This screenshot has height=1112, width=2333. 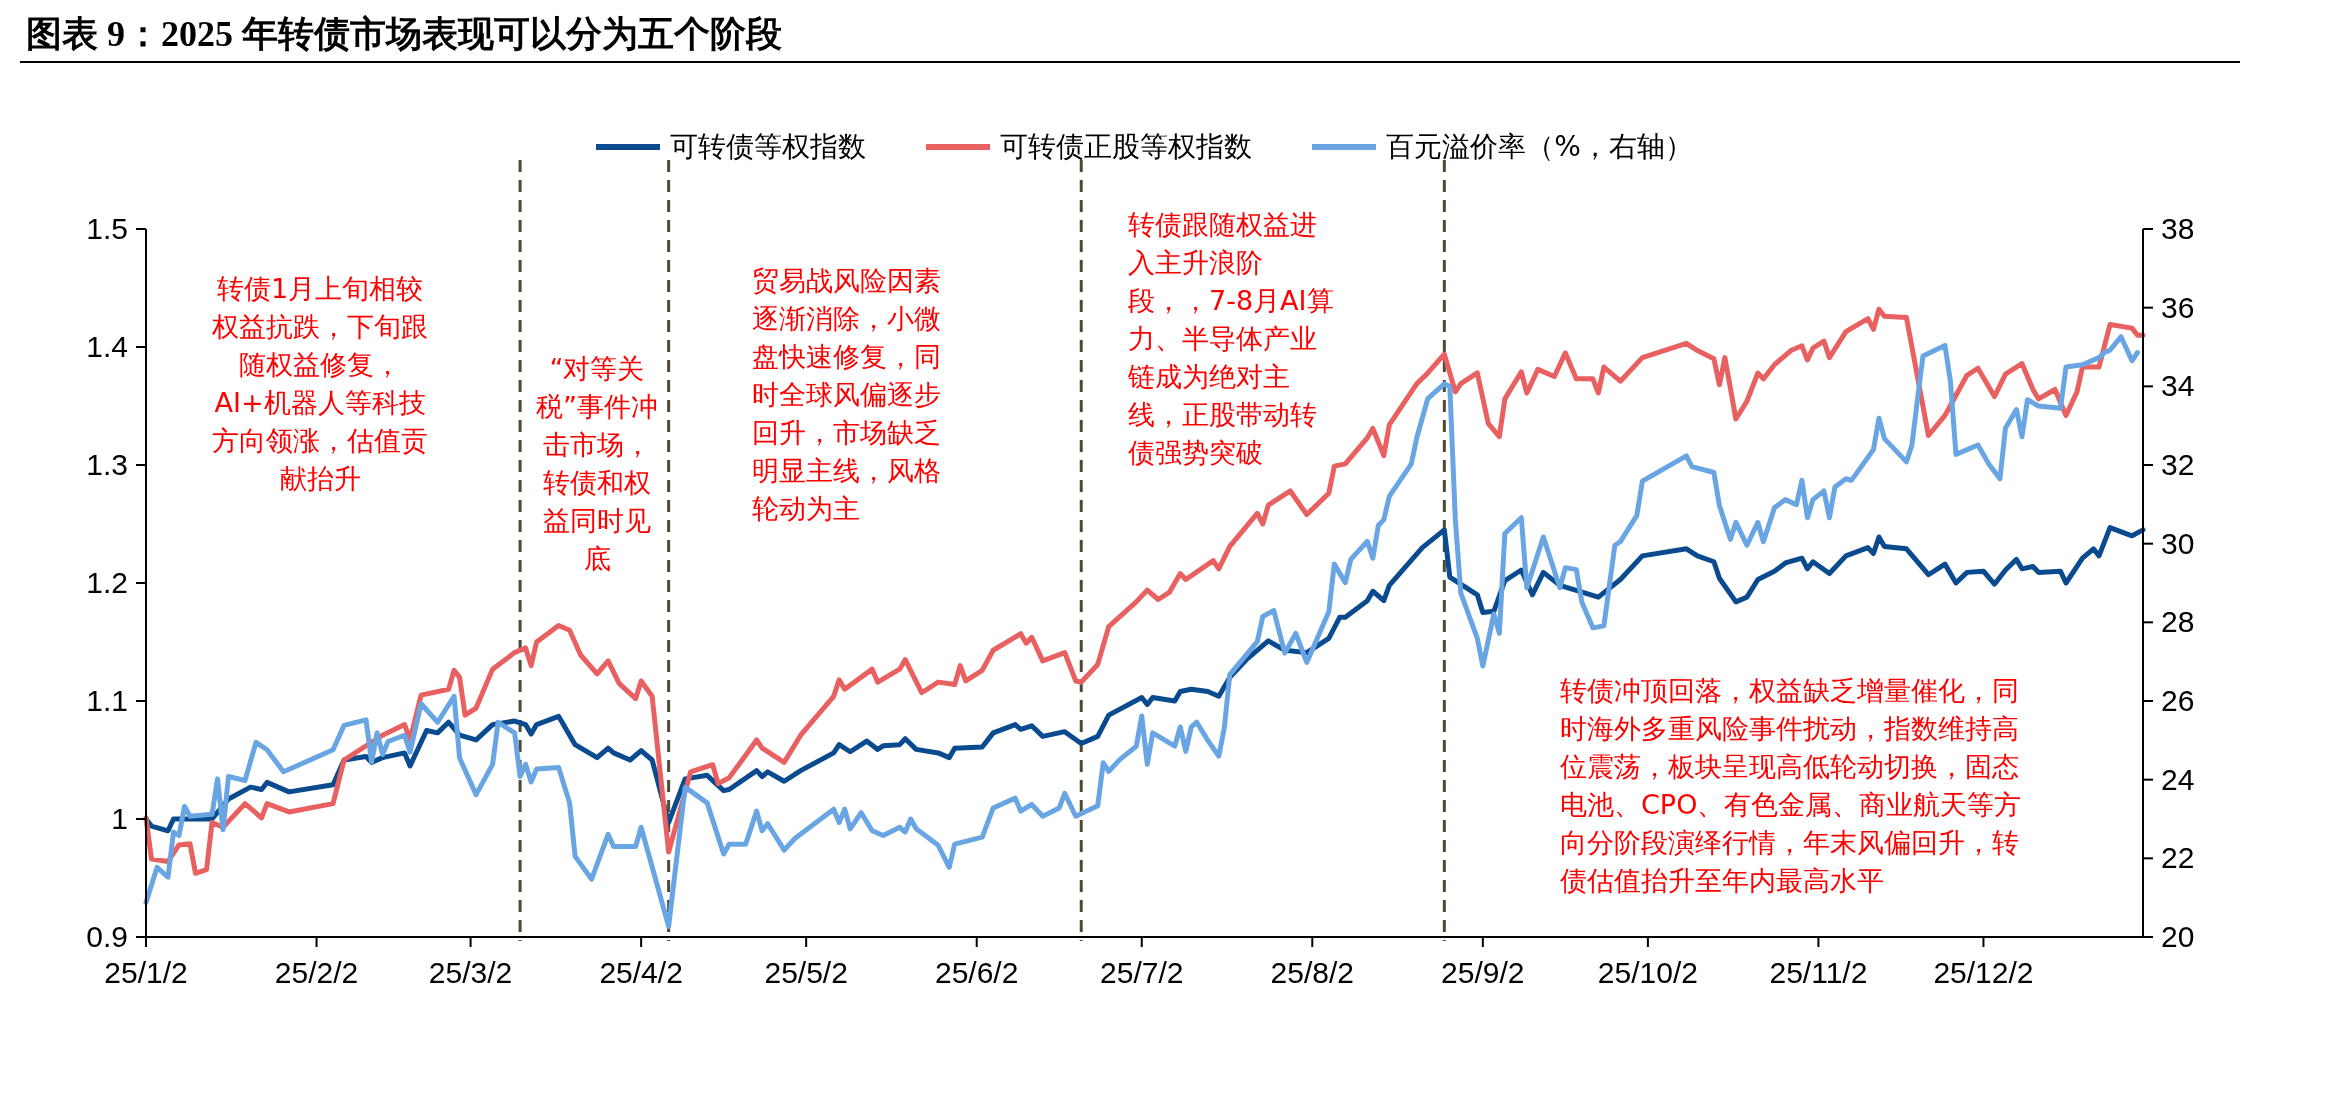 I want to click on y-tick-label: 1.3, so click(x=107, y=464).